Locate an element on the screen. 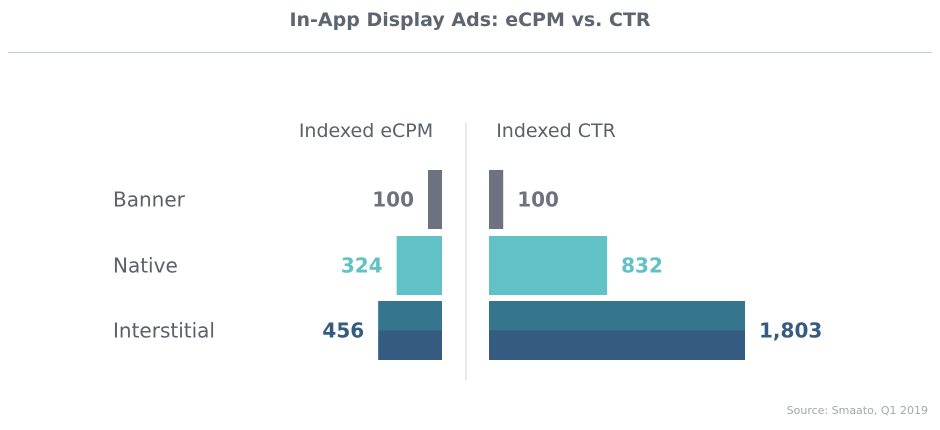  panel-header-ctr: Indexed CTR is located at coordinates (556, 131).